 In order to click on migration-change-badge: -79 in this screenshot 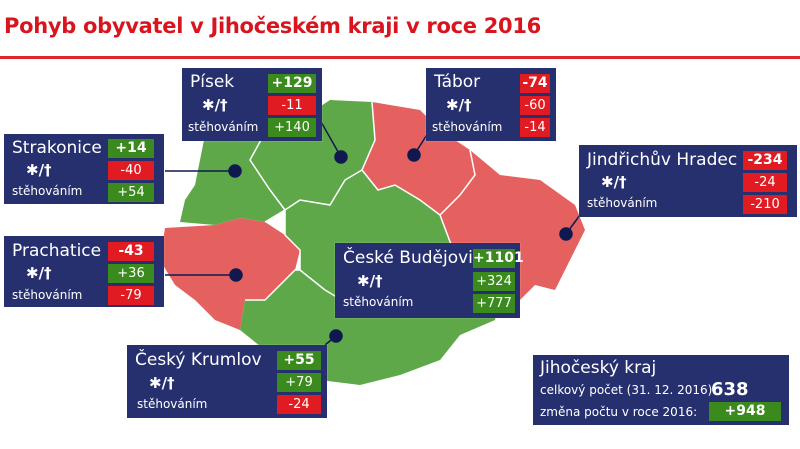, I will do `click(131, 295)`.